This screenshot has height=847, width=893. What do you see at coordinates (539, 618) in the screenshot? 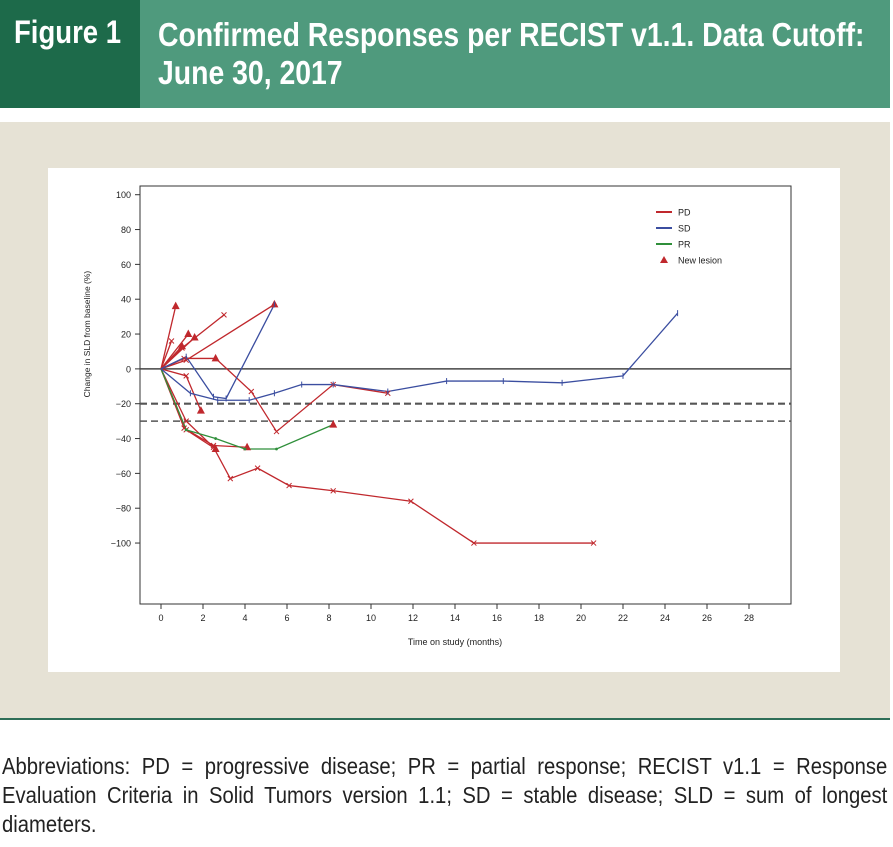
I see `x-tick-label: 18` at bounding box center [539, 618].